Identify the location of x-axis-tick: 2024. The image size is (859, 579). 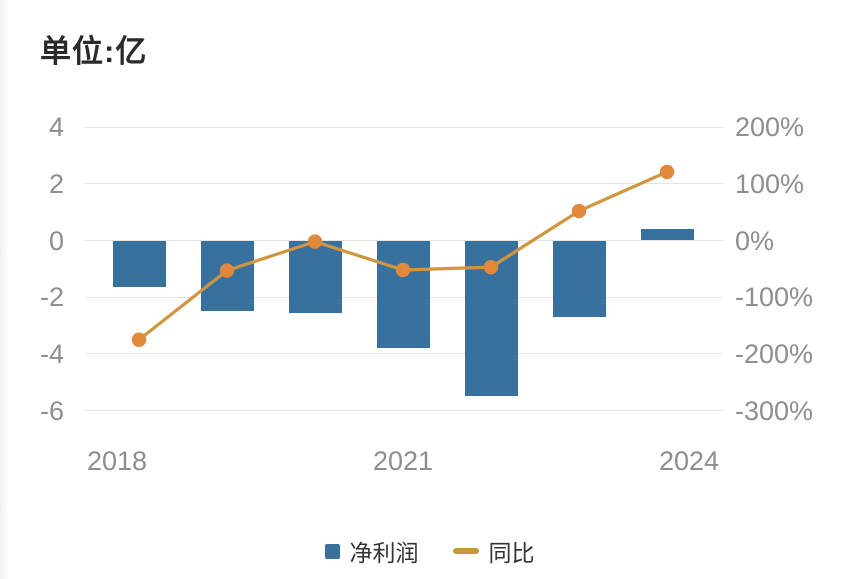
(689, 461).